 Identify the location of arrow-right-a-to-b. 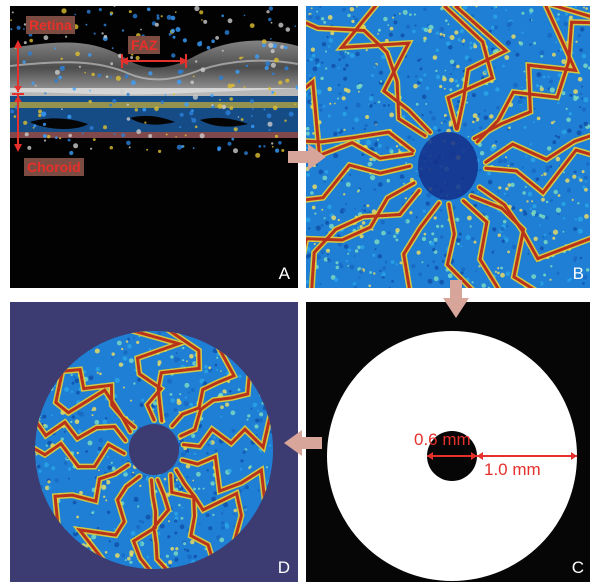
(307, 157).